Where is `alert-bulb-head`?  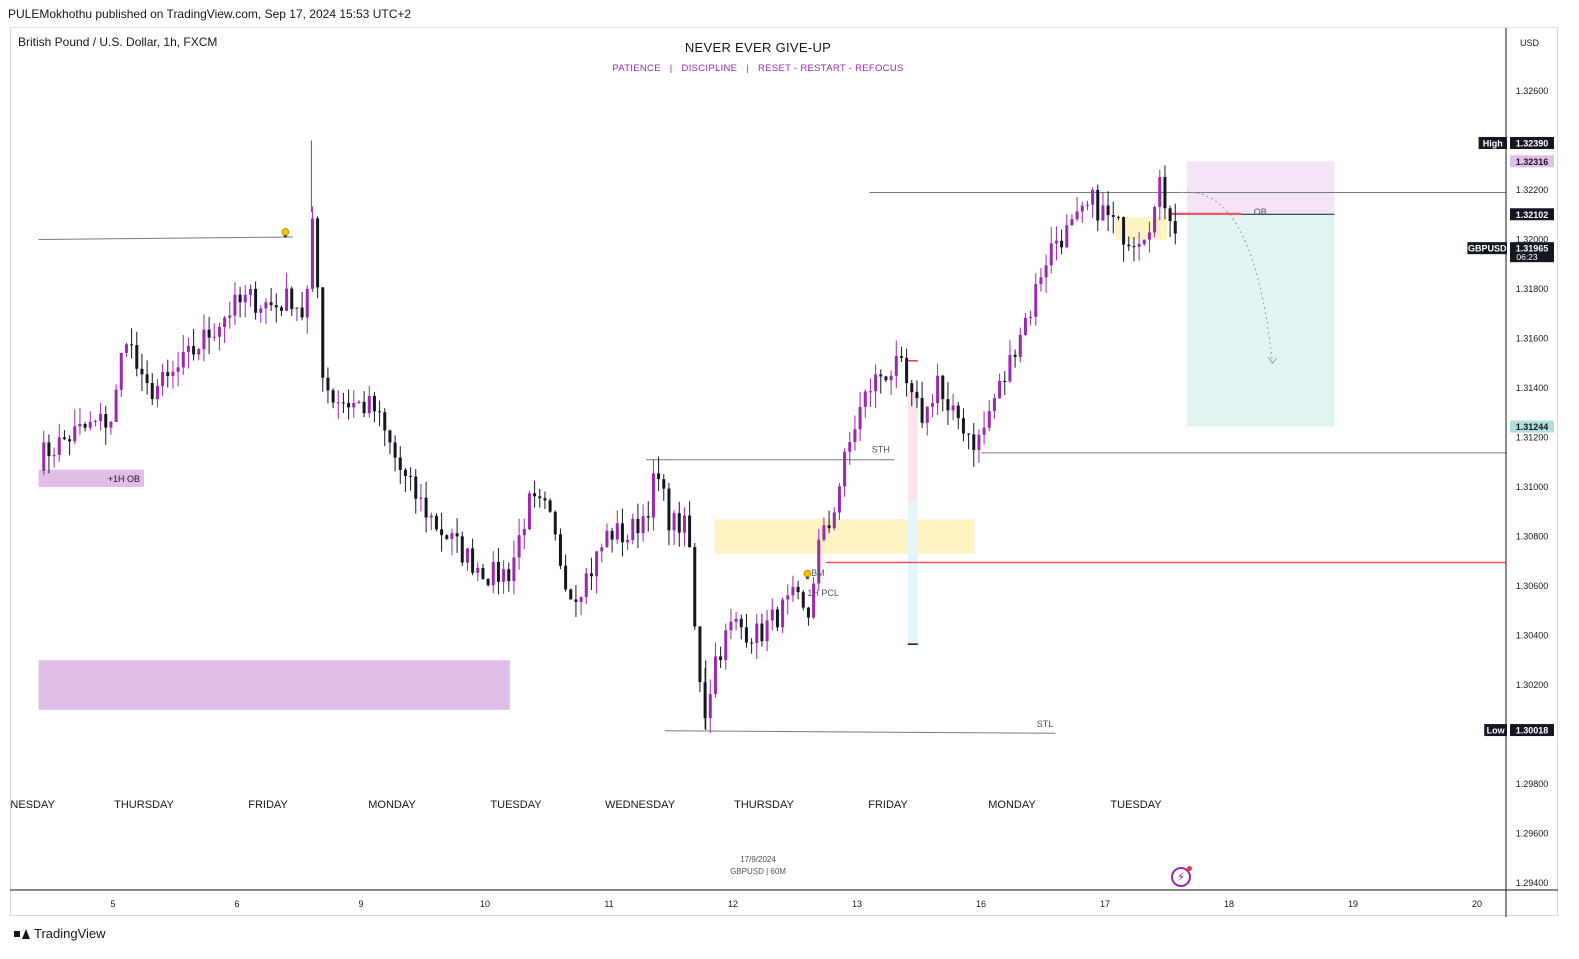
alert-bulb-head is located at coordinates (285, 232).